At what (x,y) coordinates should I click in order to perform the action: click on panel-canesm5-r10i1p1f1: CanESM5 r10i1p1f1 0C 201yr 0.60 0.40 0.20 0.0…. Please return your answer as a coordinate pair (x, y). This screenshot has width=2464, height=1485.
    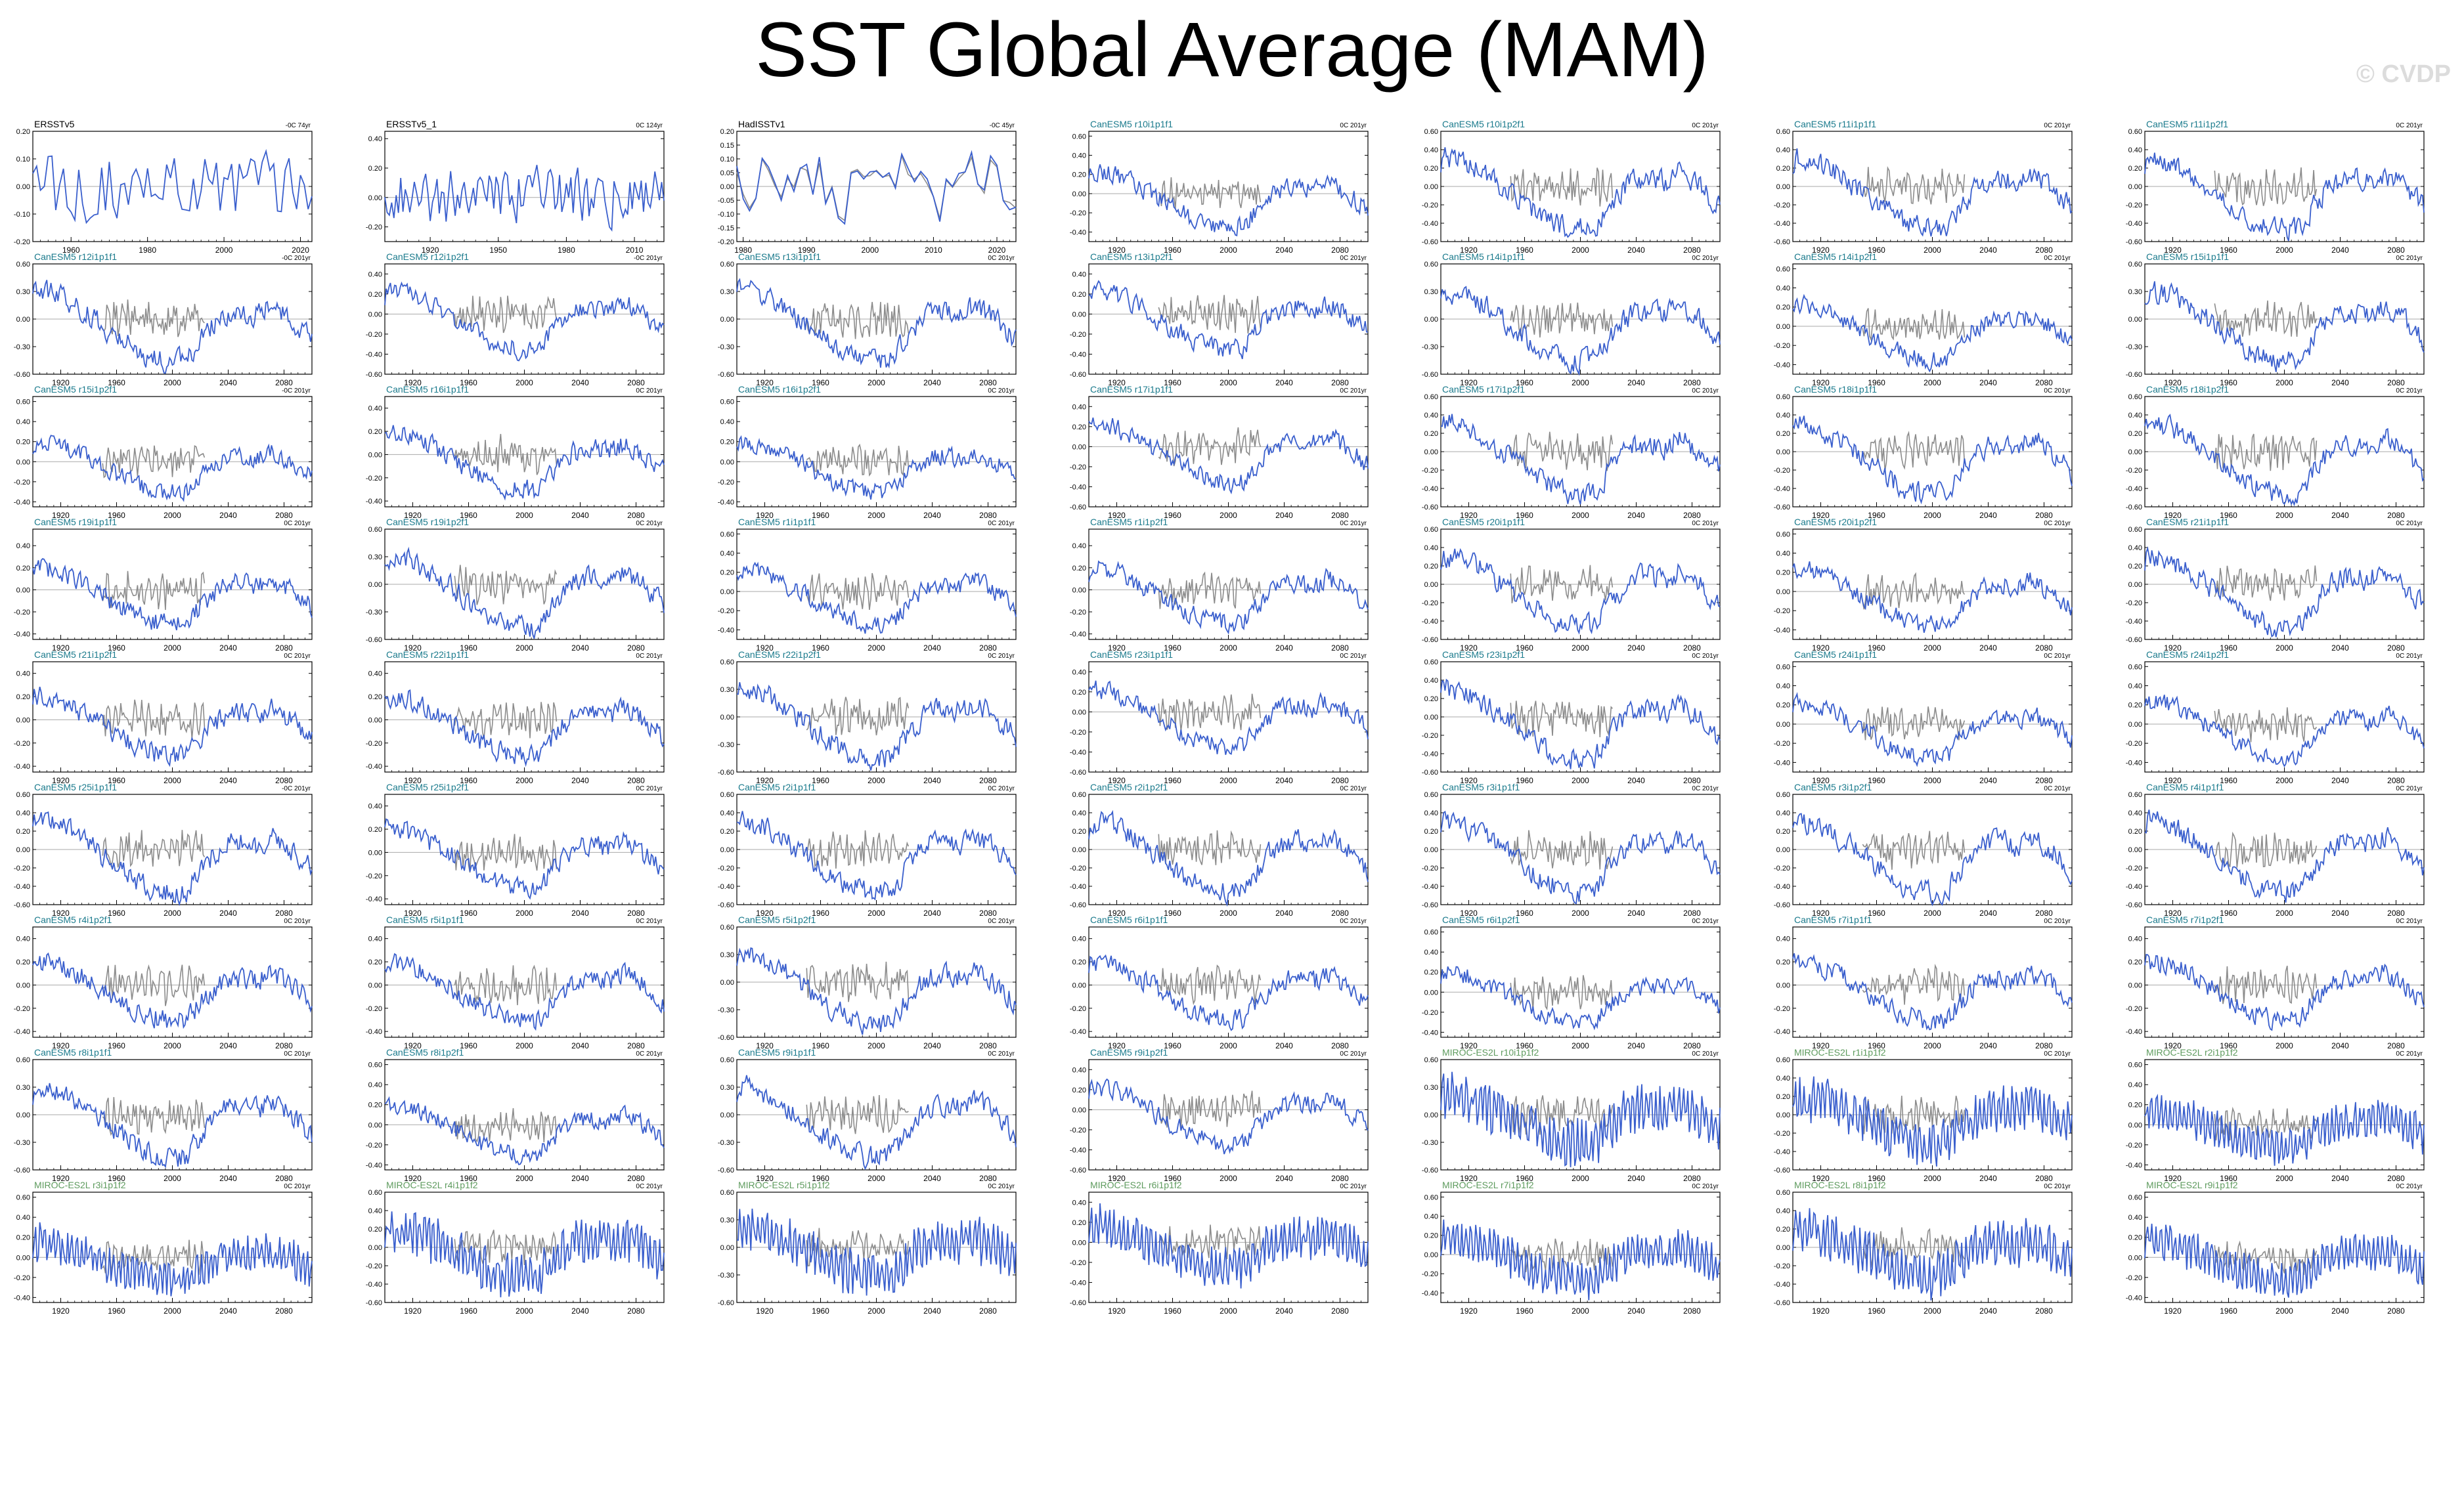
    Looking at the image, I should click on (1219, 187).